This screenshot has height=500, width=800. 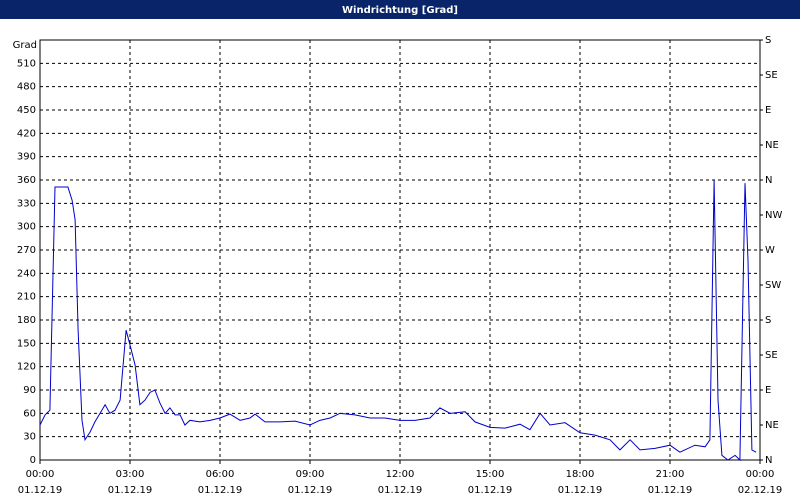 I want to click on x-tick-label: 21:00, so click(x=670, y=474).